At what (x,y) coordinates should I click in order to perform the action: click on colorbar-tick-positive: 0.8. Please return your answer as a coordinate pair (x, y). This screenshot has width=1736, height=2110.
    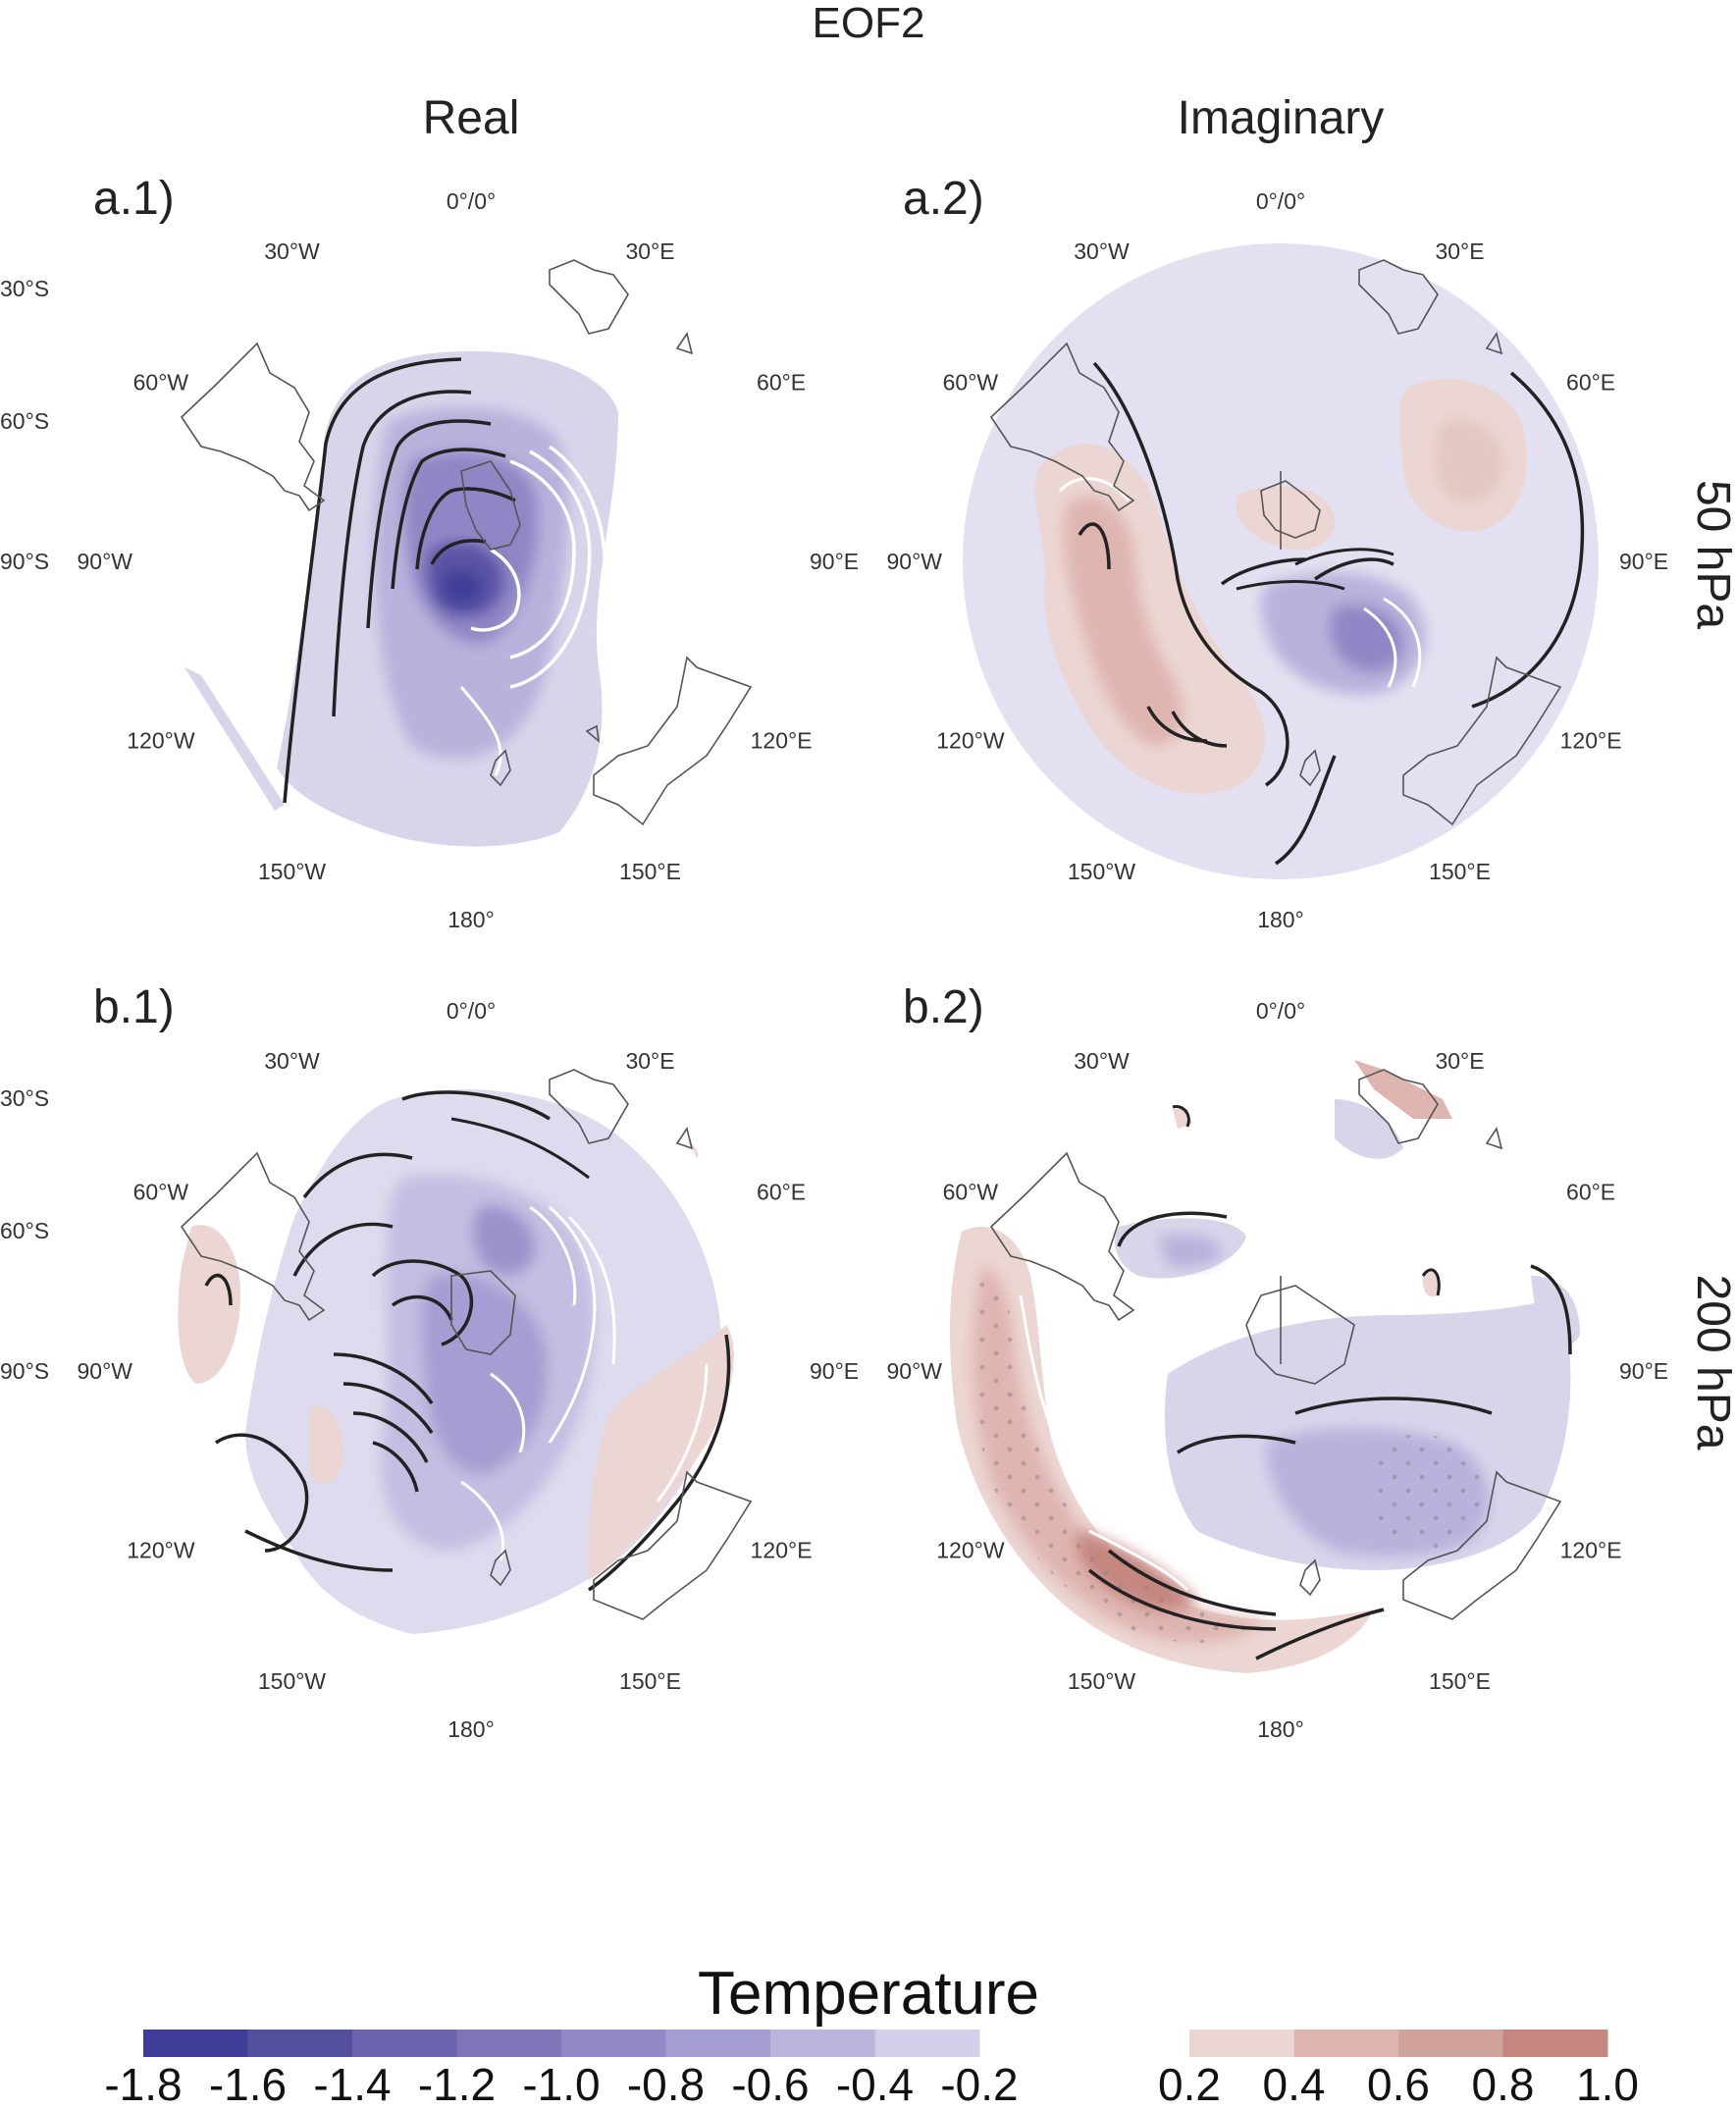
    Looking at the image, I should click on (1503, 2082).